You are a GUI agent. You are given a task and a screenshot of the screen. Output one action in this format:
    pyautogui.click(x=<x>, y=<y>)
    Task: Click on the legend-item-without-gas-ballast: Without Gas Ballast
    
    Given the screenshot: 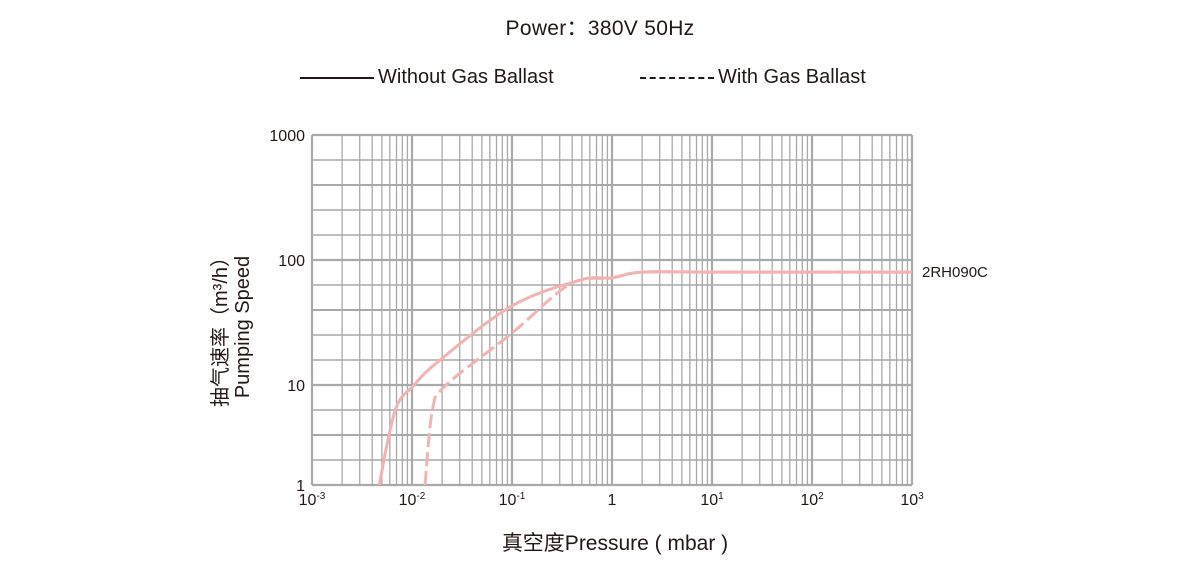 What is the action you would take?
    pyautogui.click(x=427, y=77)
    